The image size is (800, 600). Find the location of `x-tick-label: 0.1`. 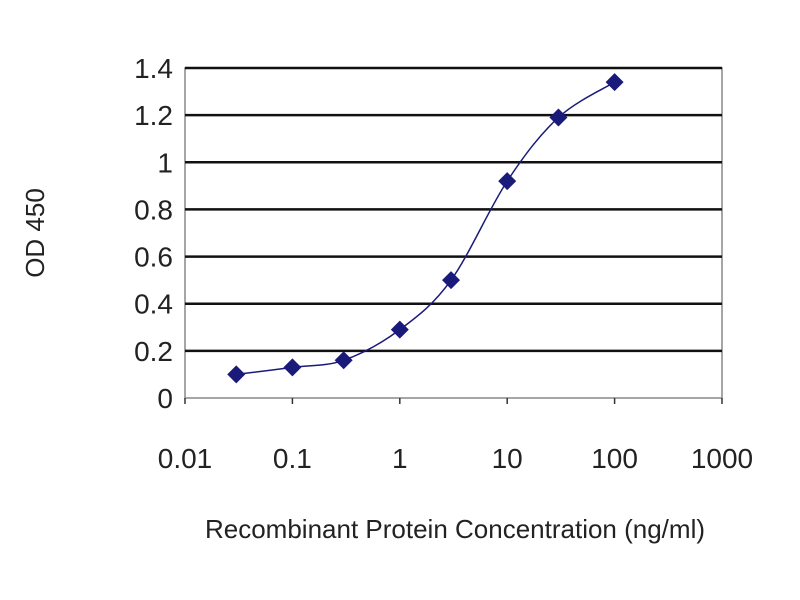

x-tick-label: 0.1 is located at coordinates (292, 458).